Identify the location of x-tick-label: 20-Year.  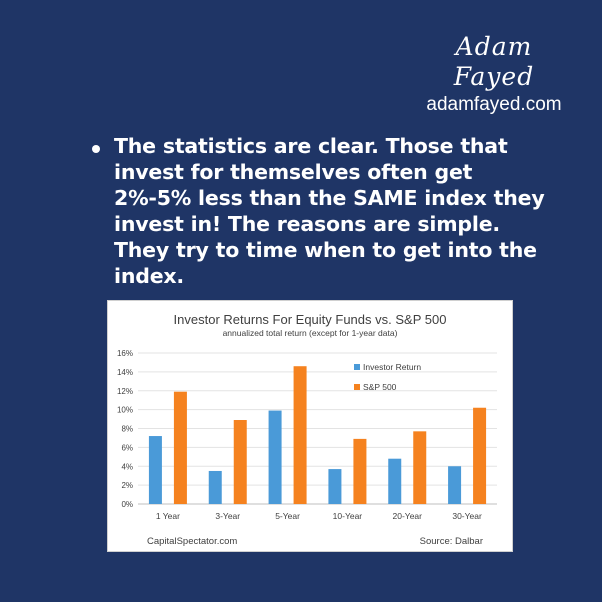
(408, 516).